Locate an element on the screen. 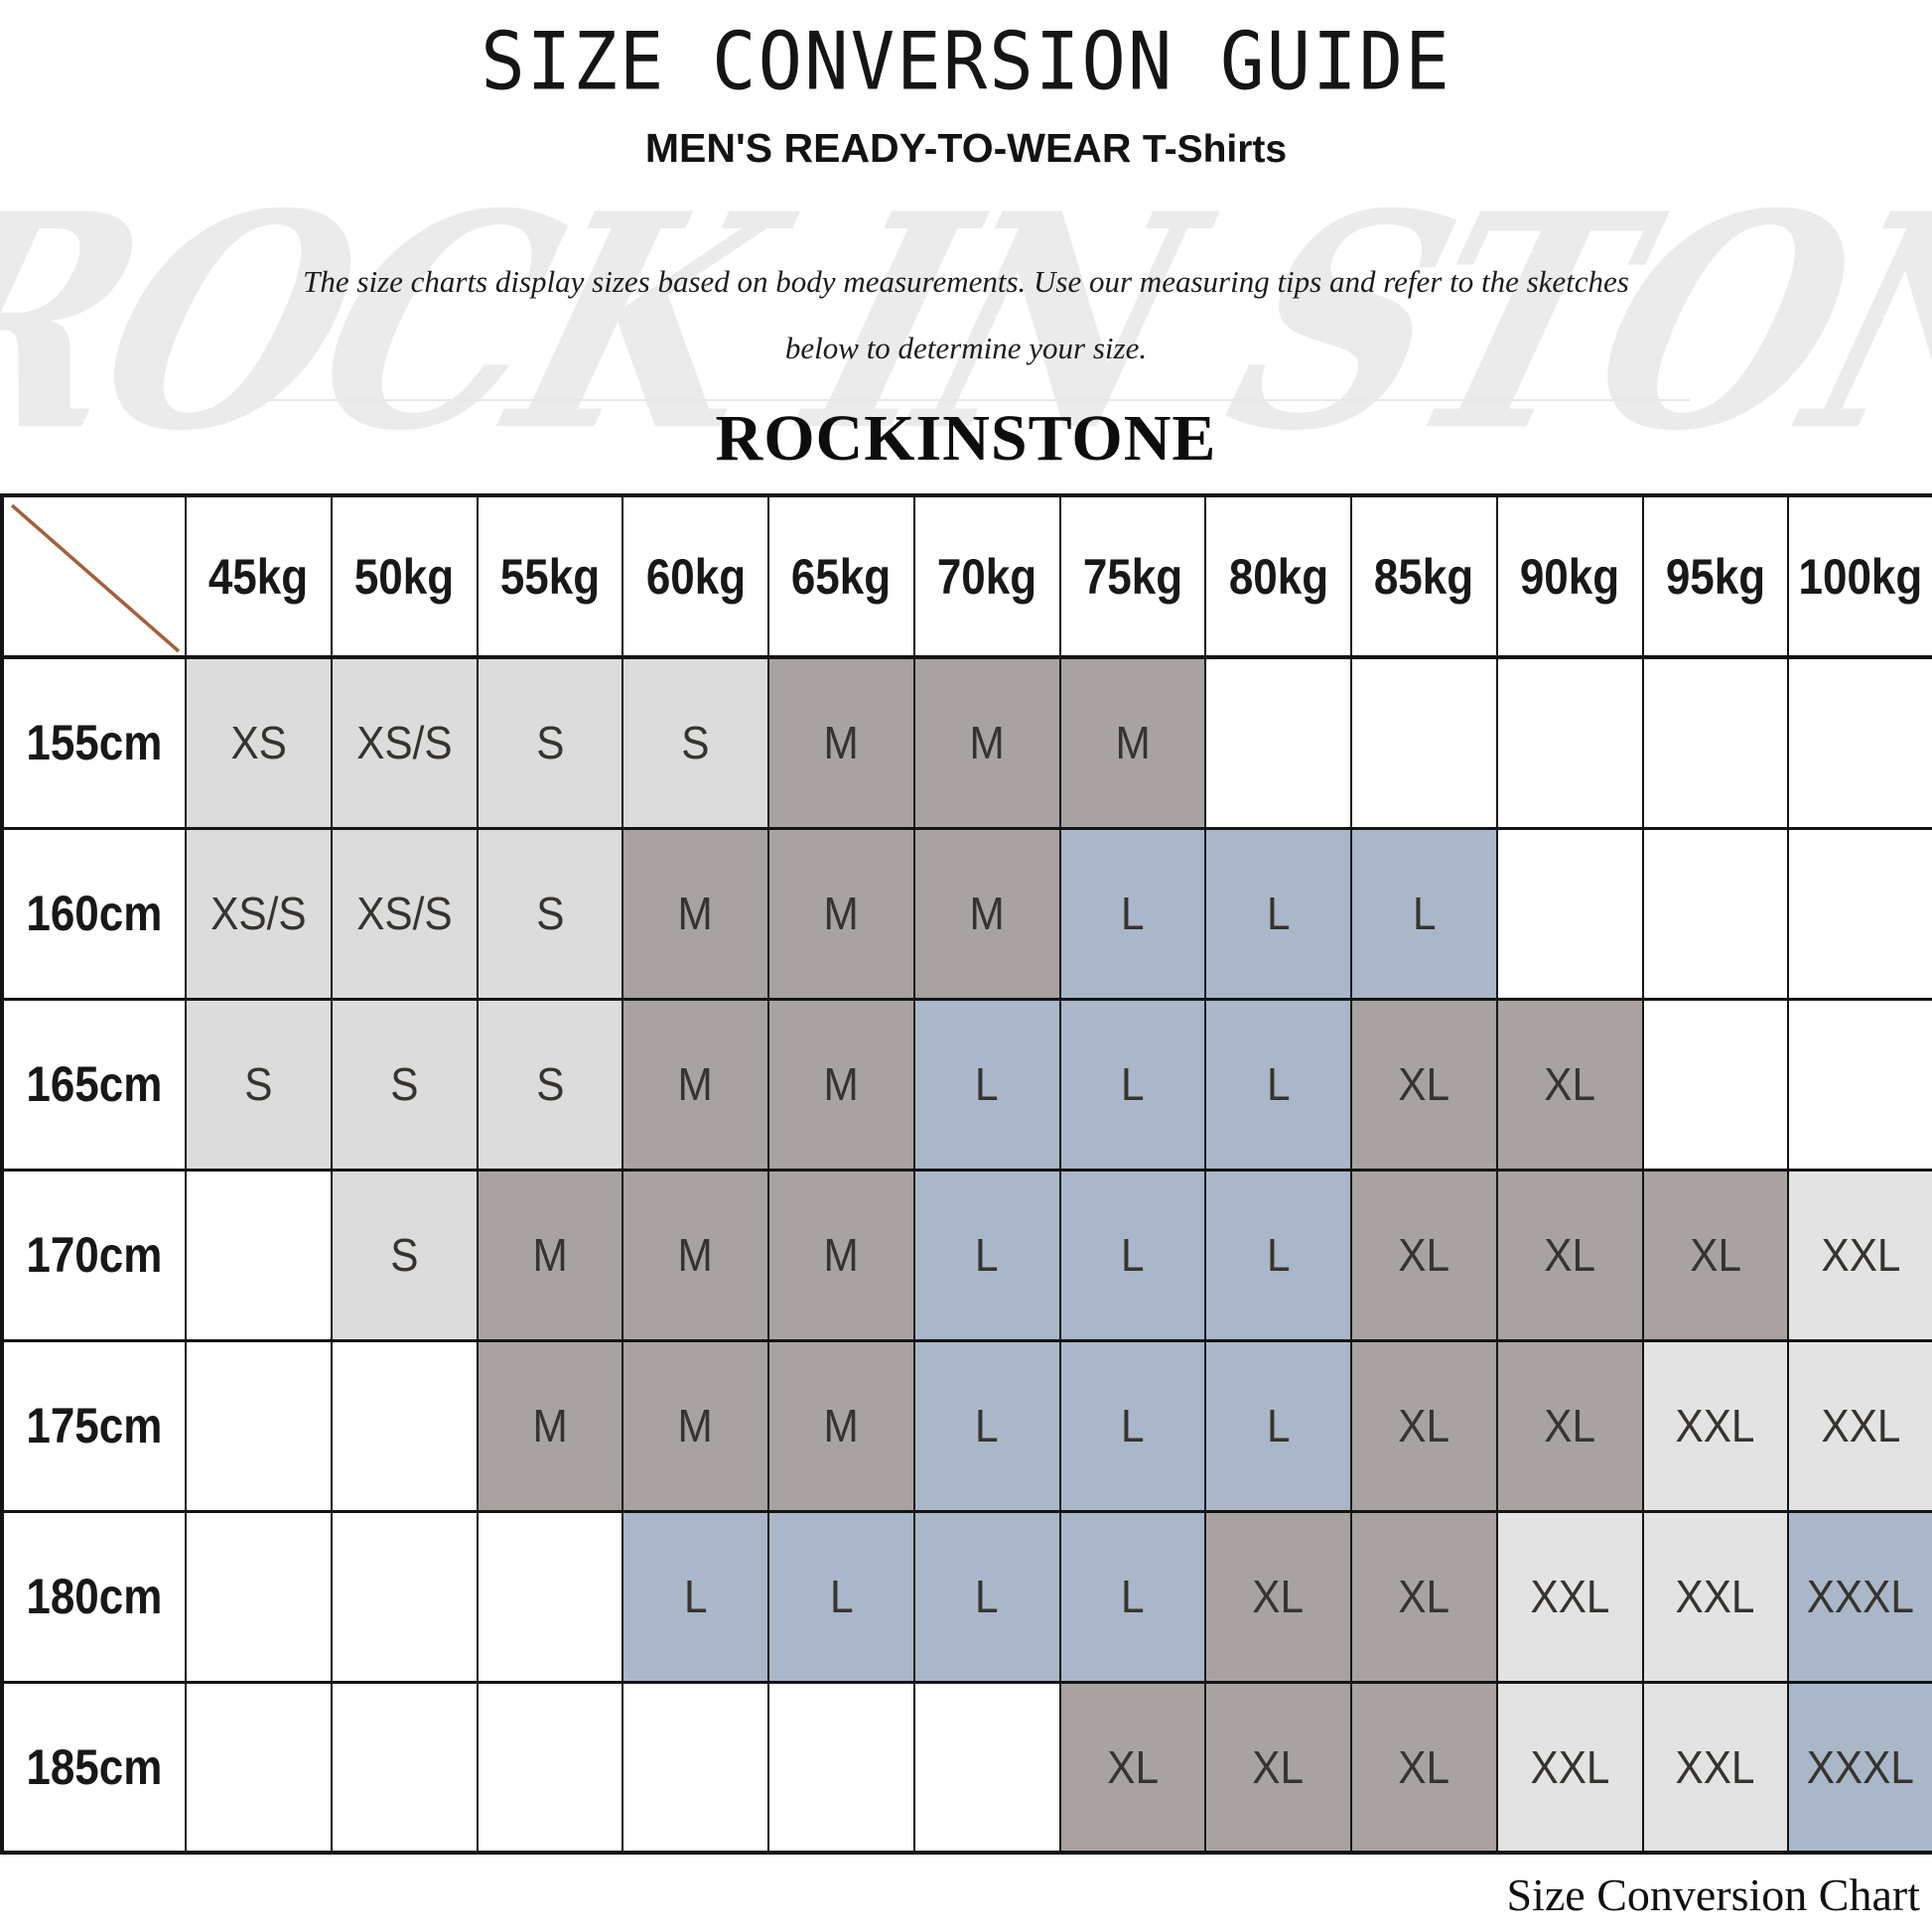 The width and height of the screenshot is (1932, 1932). size-cell-185cm-55kg is located at coordinates (550, 1767).